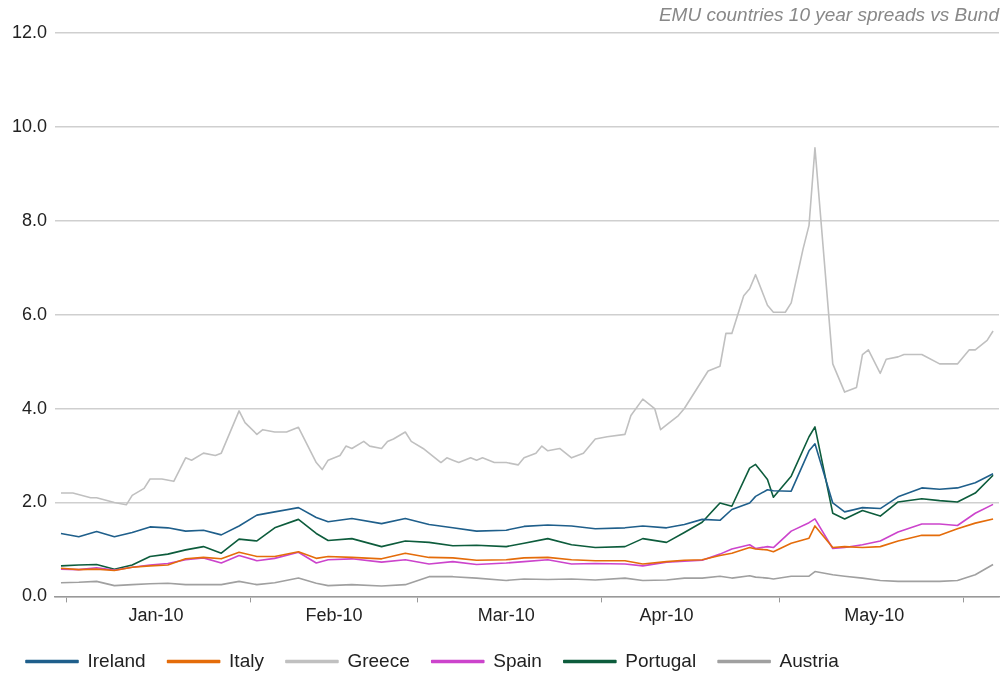  Describe the element at coordinates (517, 660) in the screenshot. I see `legend-label: Spain` at that location.